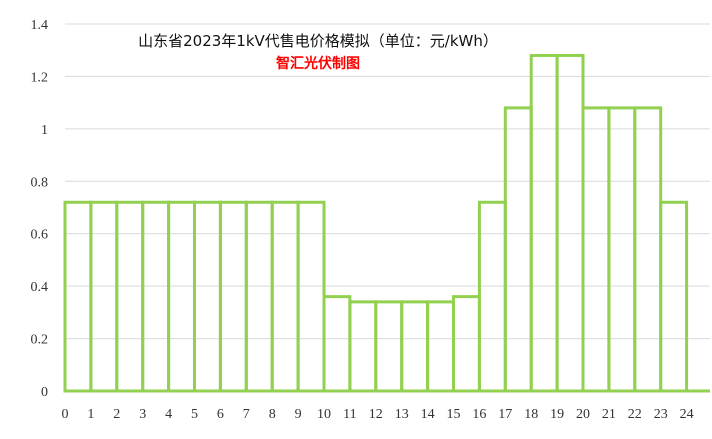 The image size is (712, 439). I want to click on y-tick-label: 1, so click(44, 130).